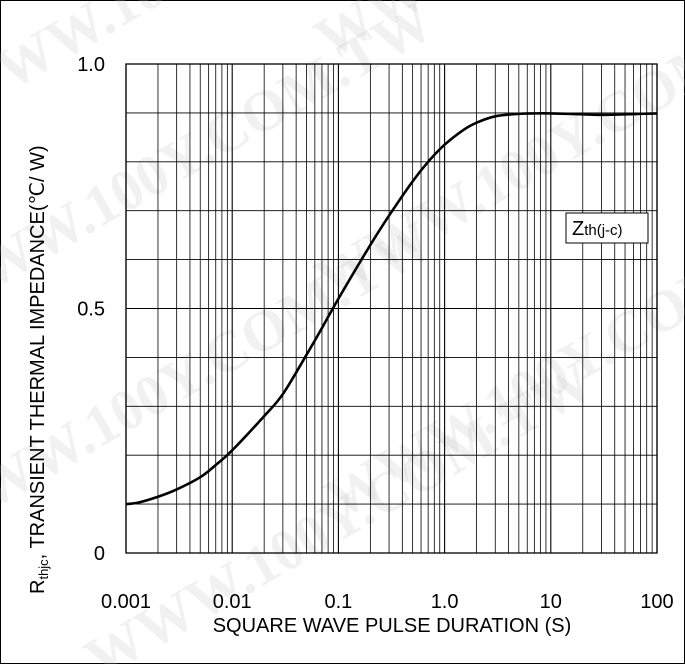 This screenshot has height=664, width=685. Describe the element at coordinates (656, 602) in the screenshot. I see `x-tick-label: 100` at that location.